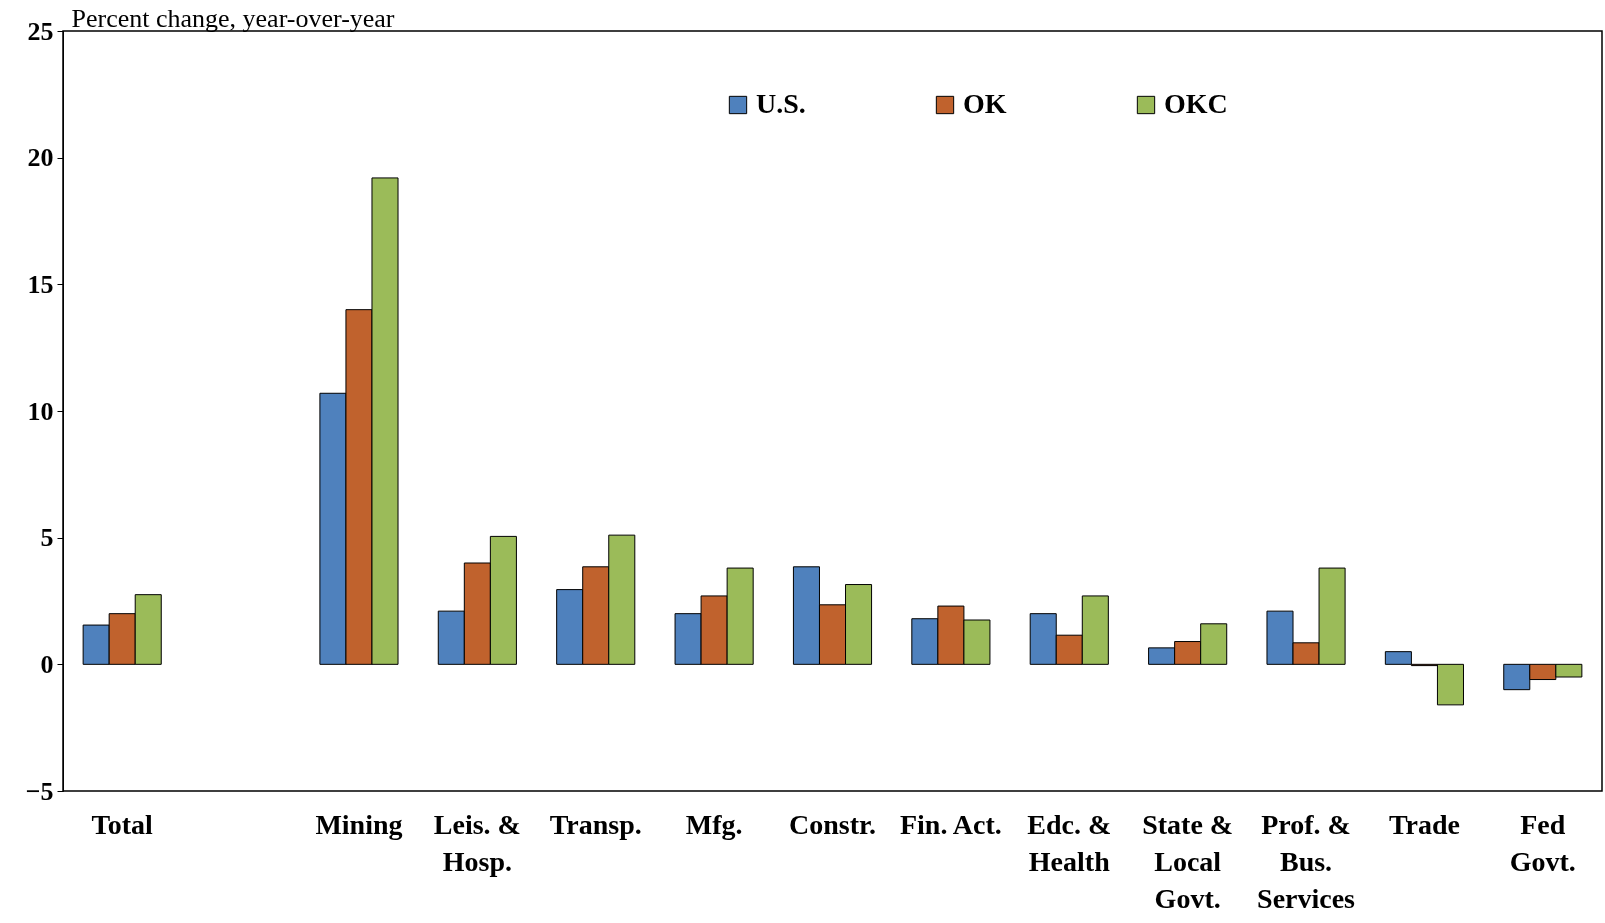 This screenshot has height=923, width=1605. What do you see at coordinates (40, 31) in the screenshot?
I see `y-tick-label: 25` at bounding box center [40, 31].